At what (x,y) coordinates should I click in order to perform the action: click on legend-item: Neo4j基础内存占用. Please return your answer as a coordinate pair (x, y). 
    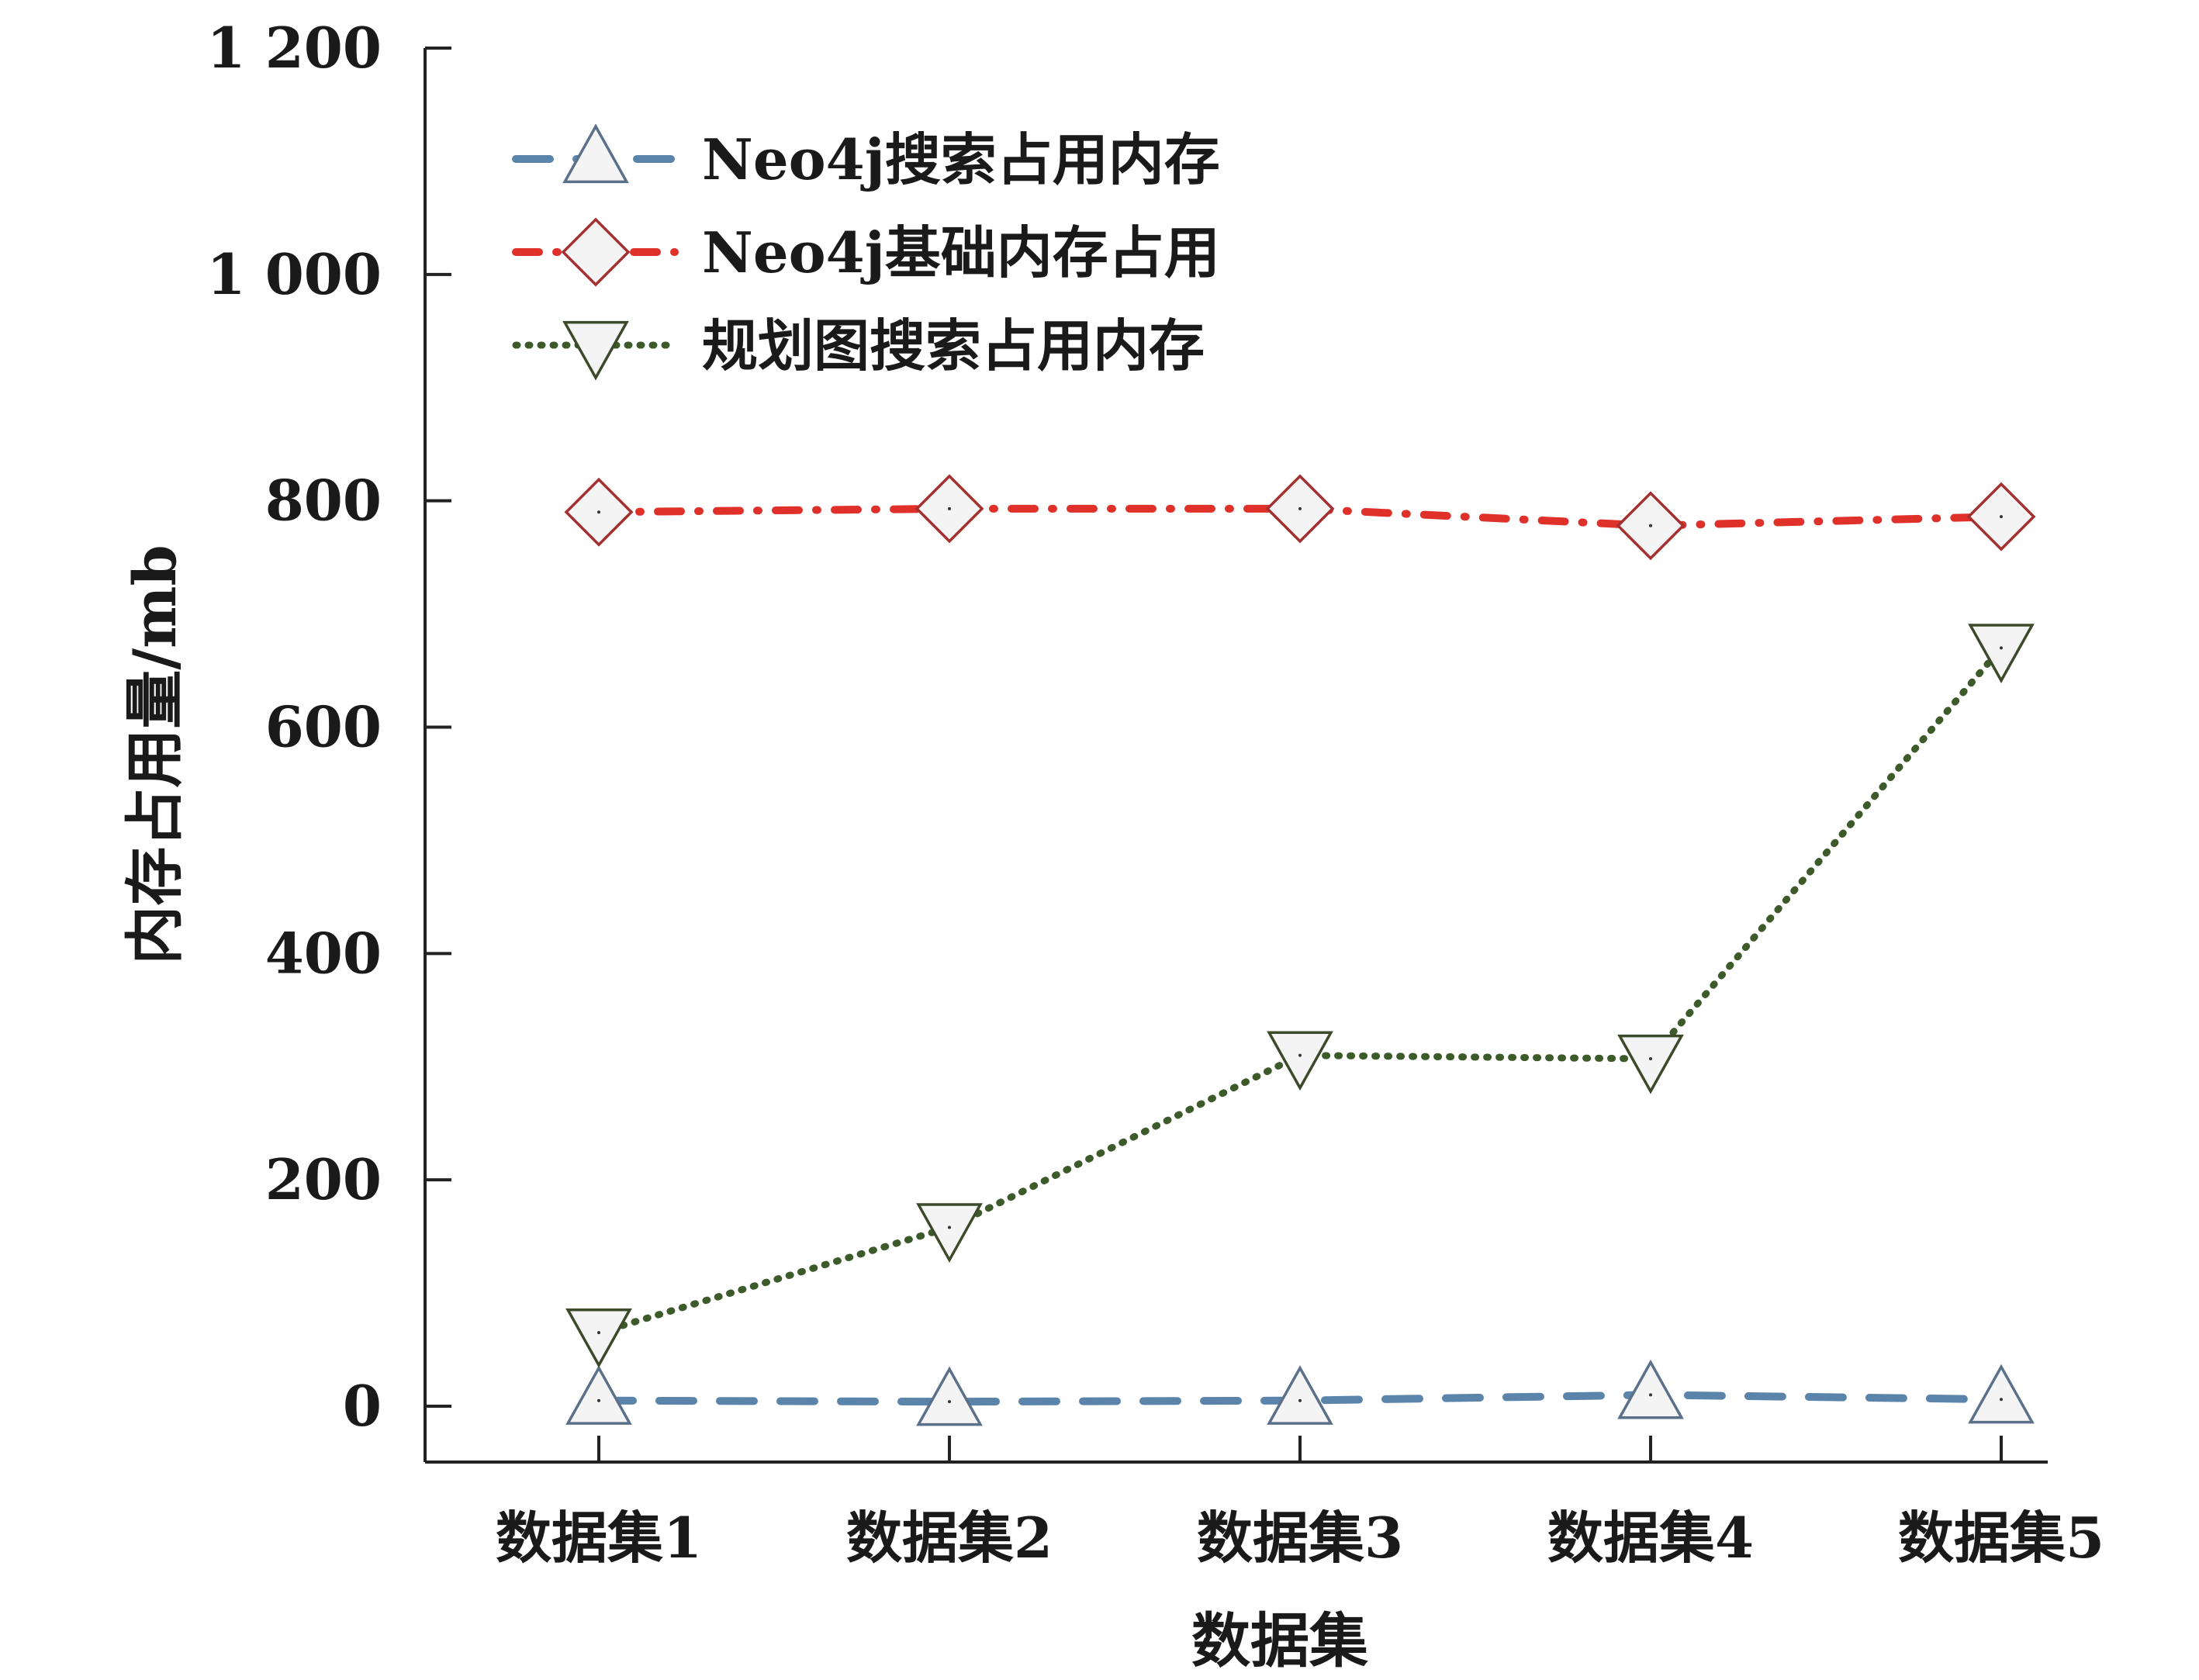
    Looking at the image, I should click on (866, 252).